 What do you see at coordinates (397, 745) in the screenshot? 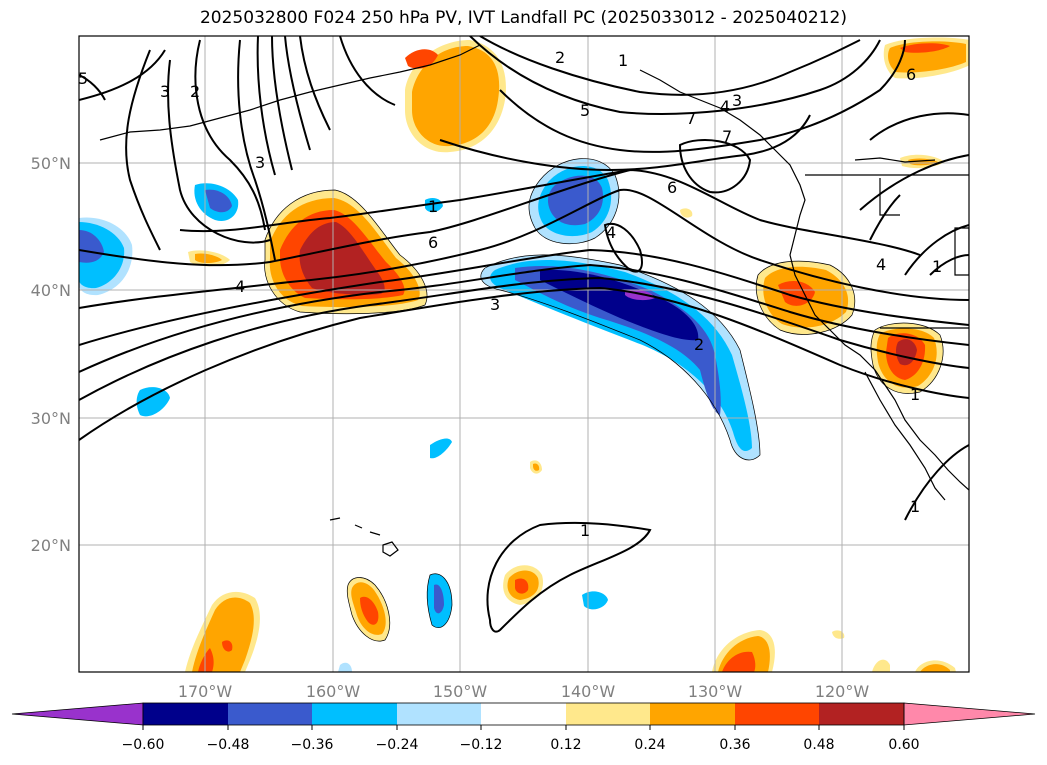
I see `colorbar-tick-label: −0.24` at bounding box center [397, 745].